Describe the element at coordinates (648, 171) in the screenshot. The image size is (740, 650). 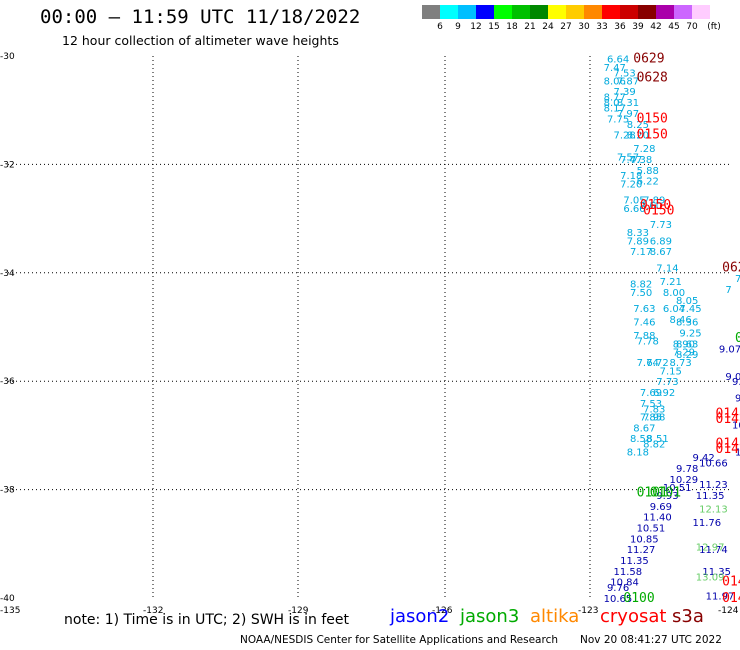
I see `swh-point-cyan: 5.88` at that location.